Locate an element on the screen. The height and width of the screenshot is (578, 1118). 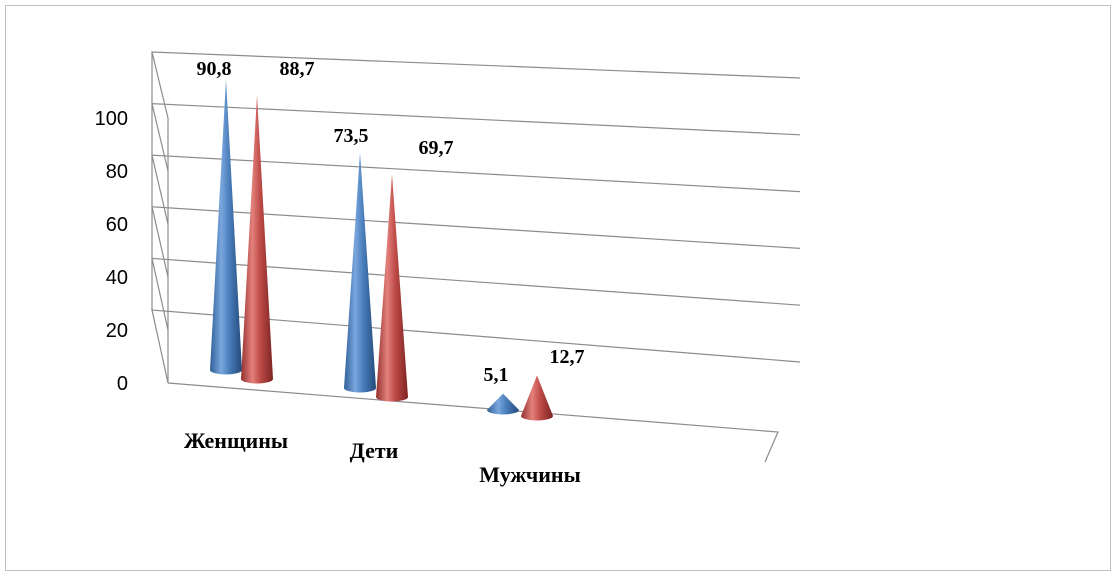
data-label: 90,8 is located at coordinates (214, 69).